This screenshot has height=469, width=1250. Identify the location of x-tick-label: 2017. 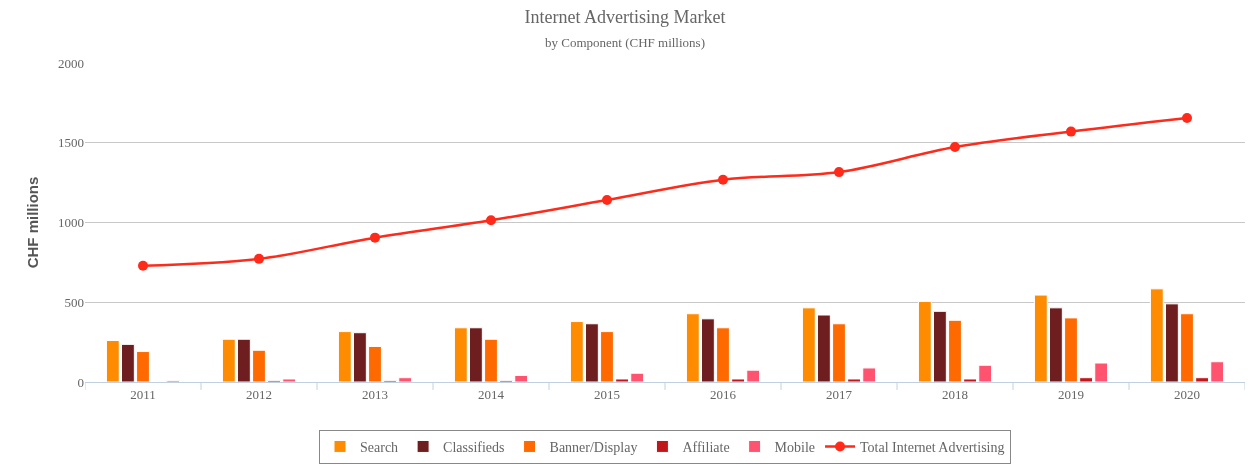
(839, 394).